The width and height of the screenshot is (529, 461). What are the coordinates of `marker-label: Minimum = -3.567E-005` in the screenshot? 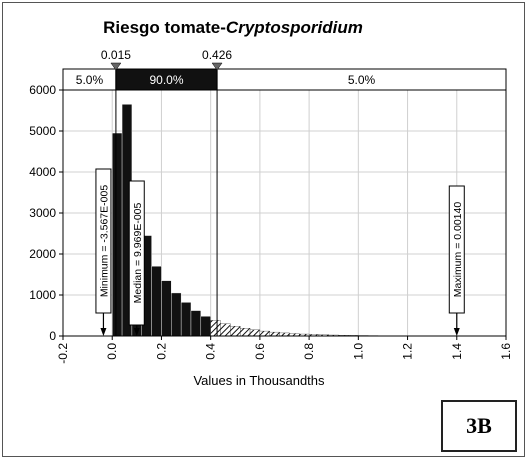 It's located at (104, 241).